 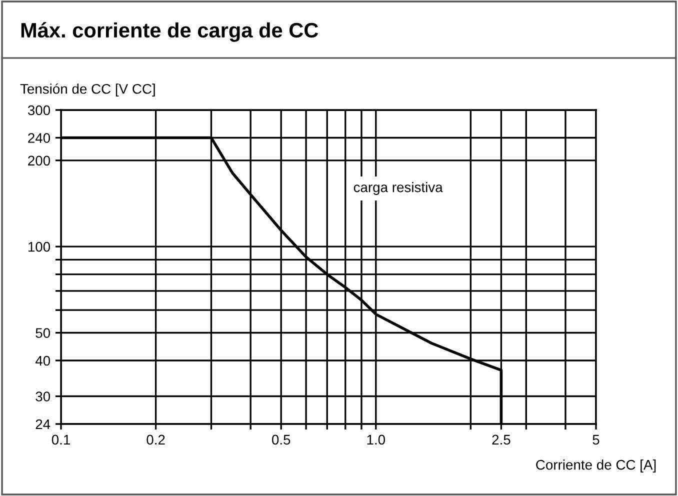 What do you see at coordinates (398, 188) in the screenshot?
I see `annotation: carga resistiva` at bounding box center [398, 188].